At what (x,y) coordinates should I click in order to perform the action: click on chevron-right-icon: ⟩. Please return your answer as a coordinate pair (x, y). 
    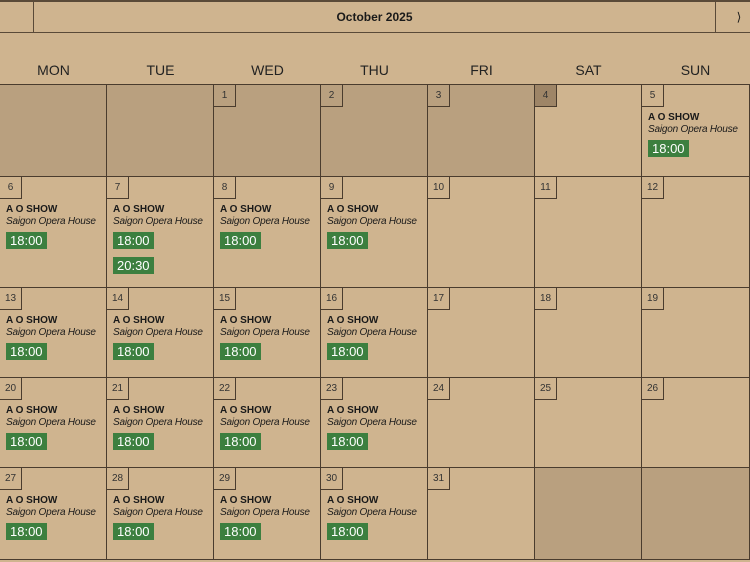
    Looking at the image, I should click on (739, 17).